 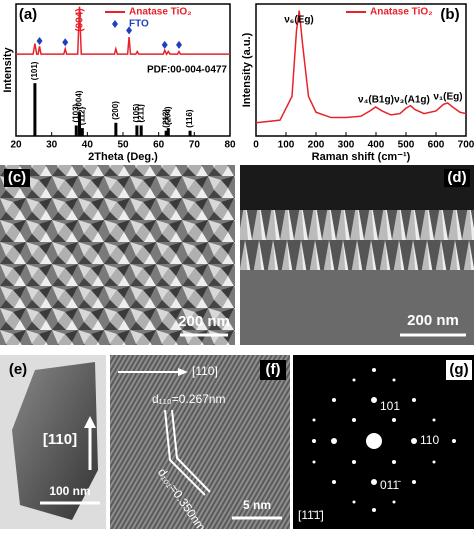 What do you see at coordinates (390, 485) in the screenshot?
I see `spot-label: 011̄` at bounding box center [390, 485].